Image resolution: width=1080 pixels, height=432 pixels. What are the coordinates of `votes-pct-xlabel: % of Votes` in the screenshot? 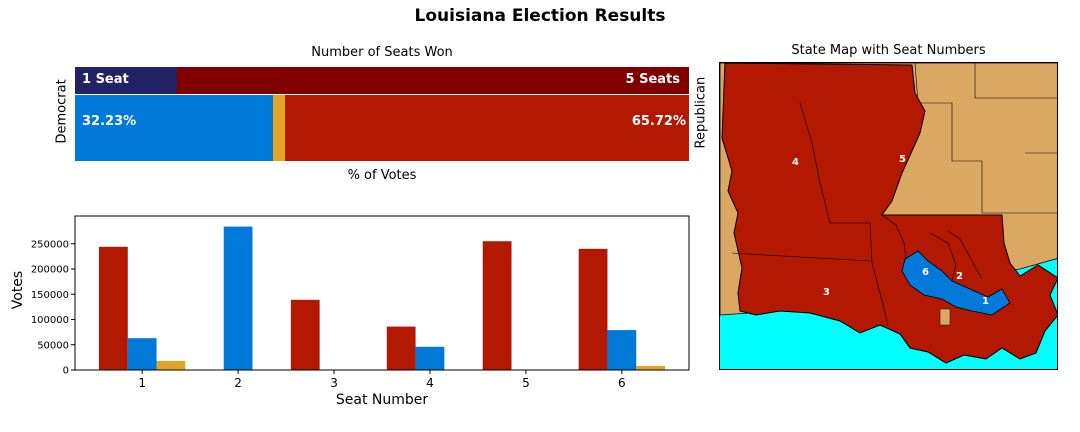 It's located at (382, 175).